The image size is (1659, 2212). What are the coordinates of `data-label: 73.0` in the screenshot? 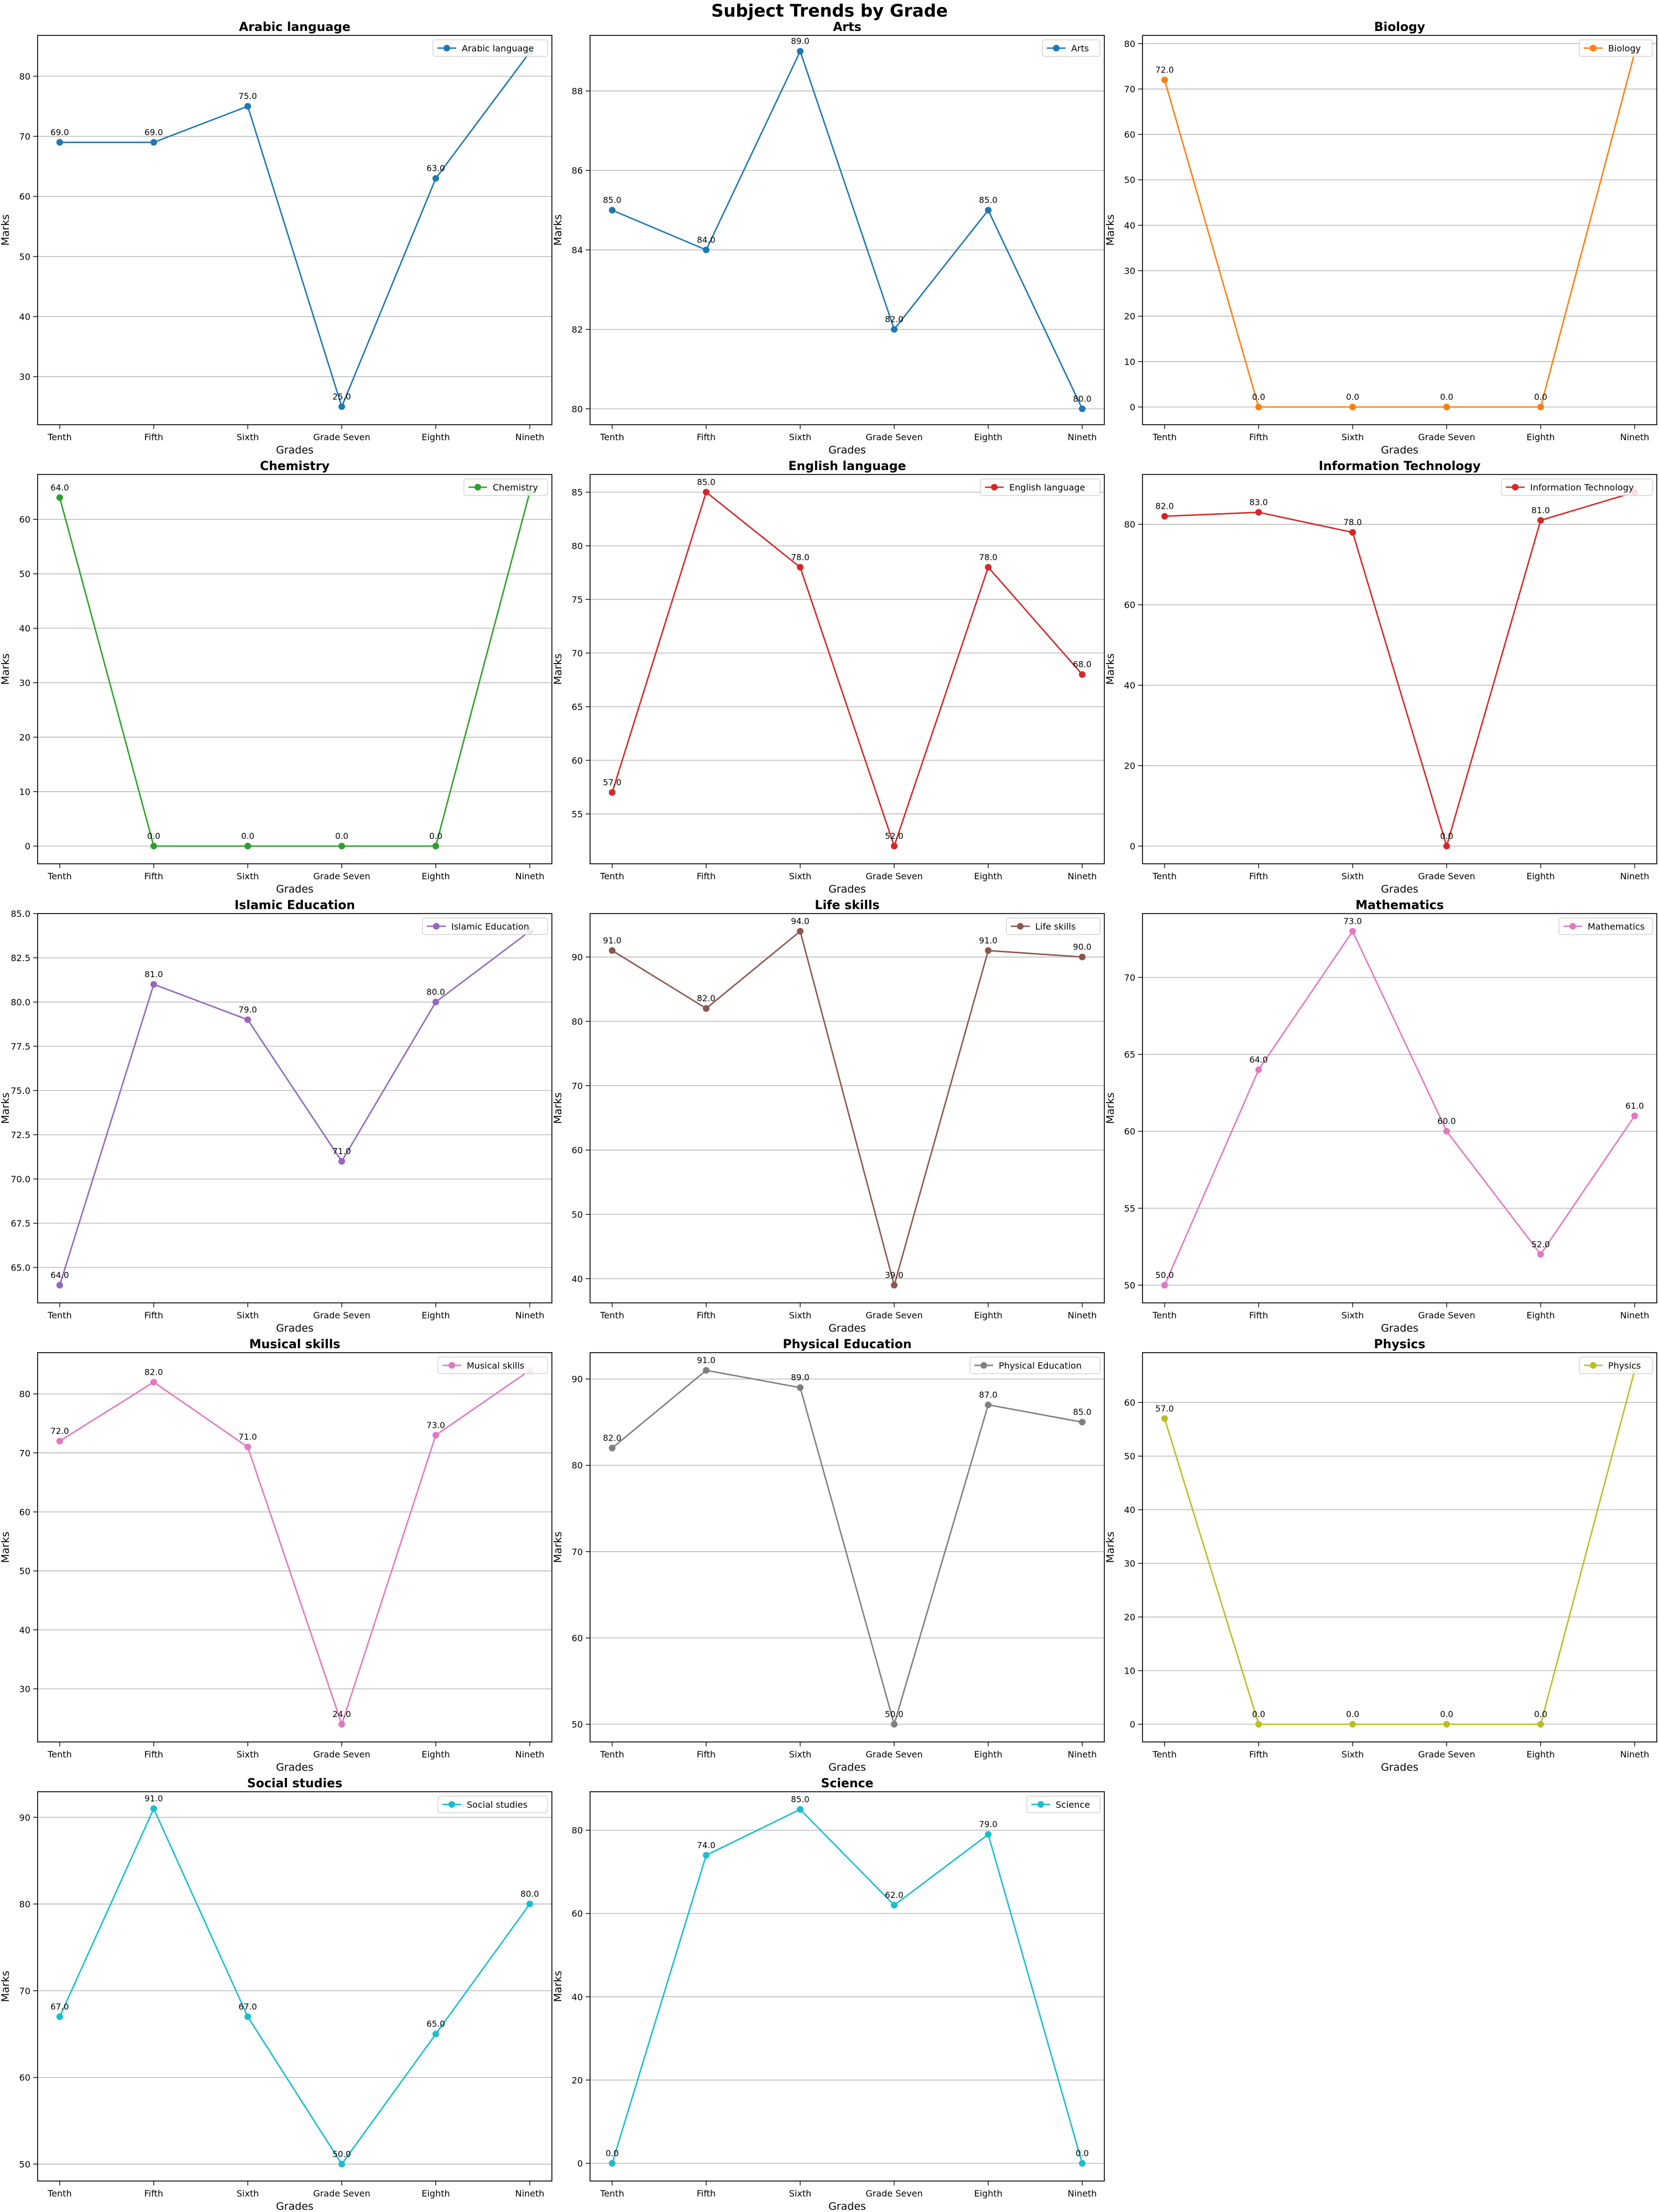 It's located at (1352, 921).